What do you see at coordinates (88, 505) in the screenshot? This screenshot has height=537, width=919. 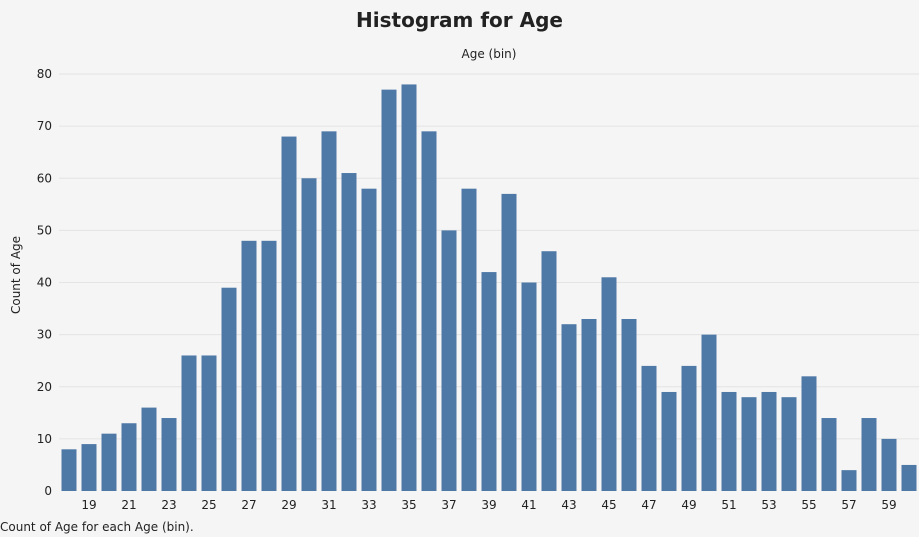 I see `x-tick-label: 19` at bounding box center [88, 505].